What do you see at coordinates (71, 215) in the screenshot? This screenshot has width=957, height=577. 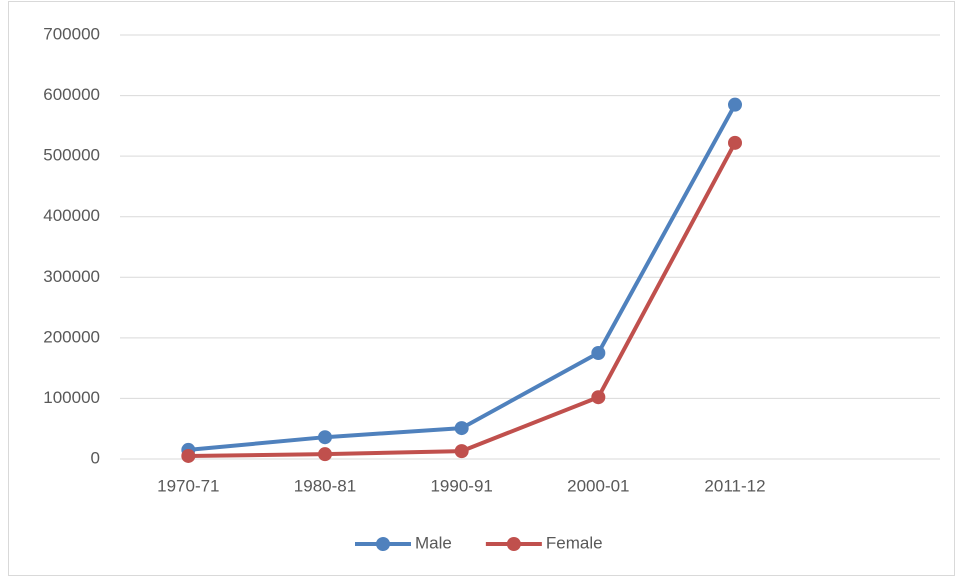 I see `y-tick-label: 400000` at bounding box center [71, 215].